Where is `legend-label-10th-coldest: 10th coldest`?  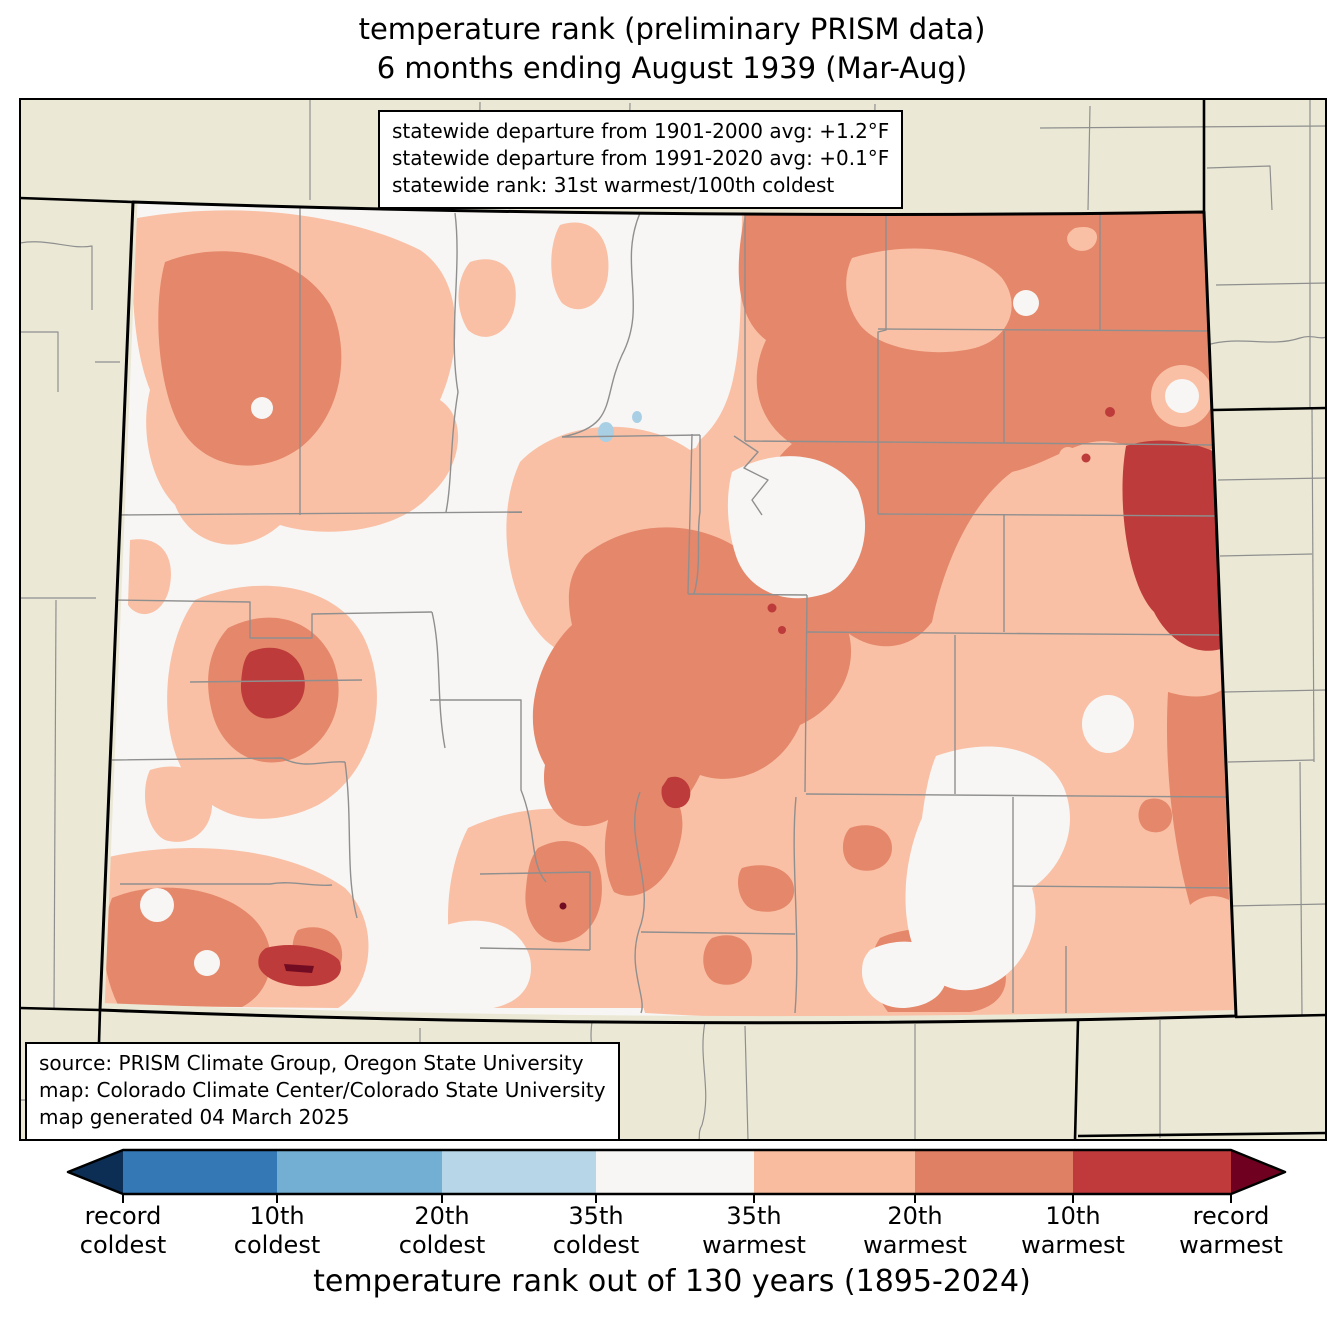
legend-label-10th-coldest: 10th coldest is located at coordinates (277, 1230).